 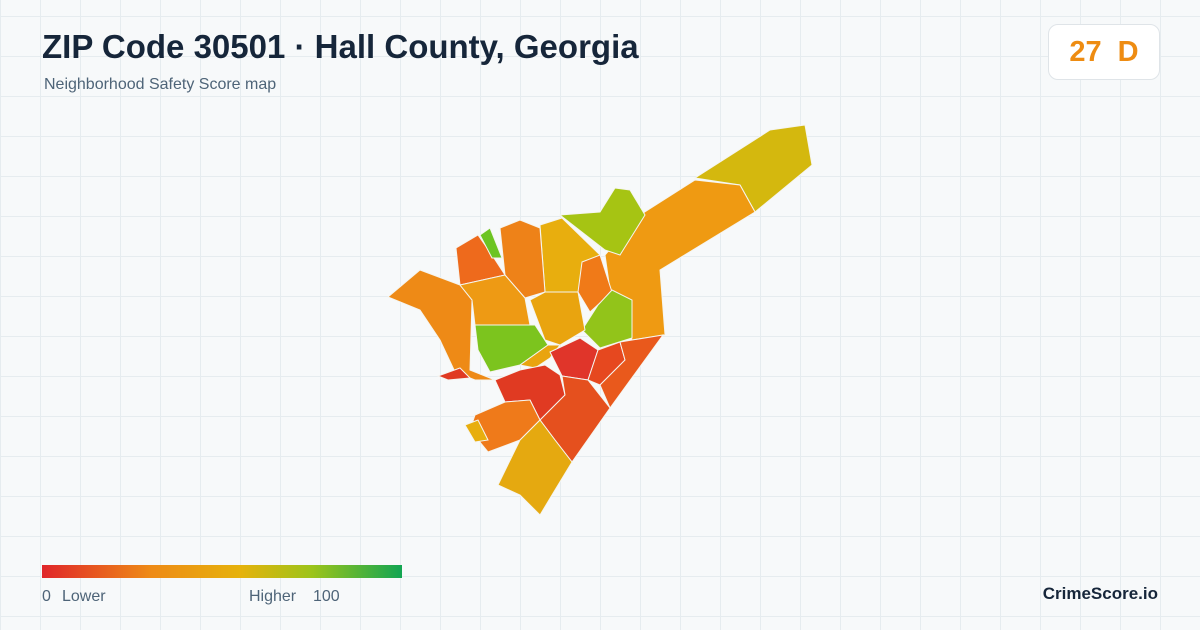 What do you see at coordinates (340, 46) in the screenshot?
I see `title: ZIP Code 30501 · Hall County, Georgia` at bounding box center [340, 46].